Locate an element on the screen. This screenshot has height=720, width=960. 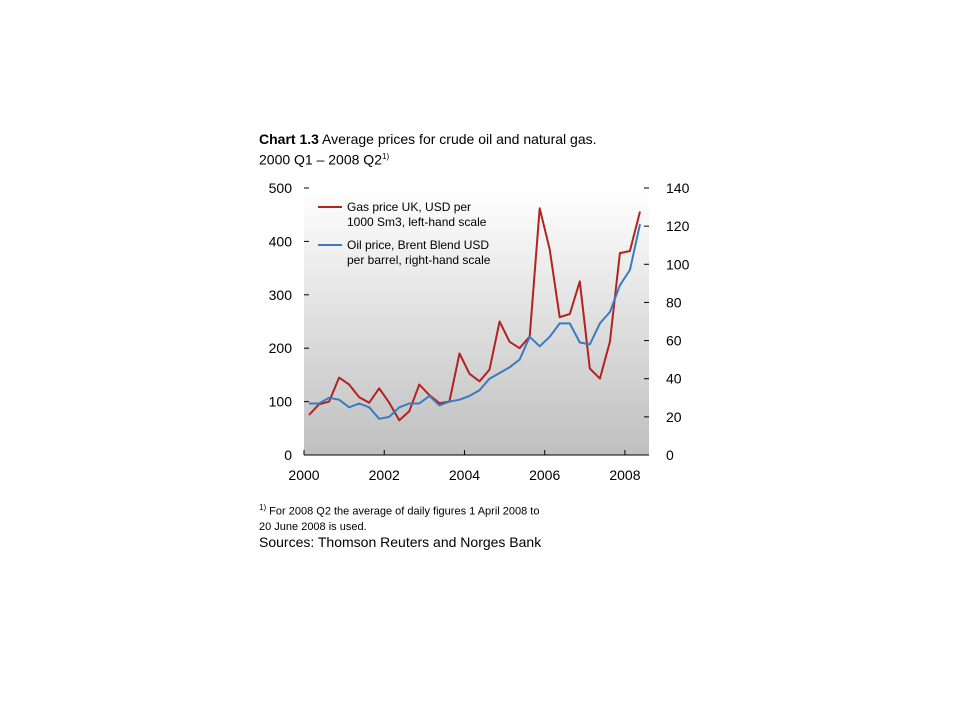
y-left-tick-label: 300 is located at coordinates (281, 295).